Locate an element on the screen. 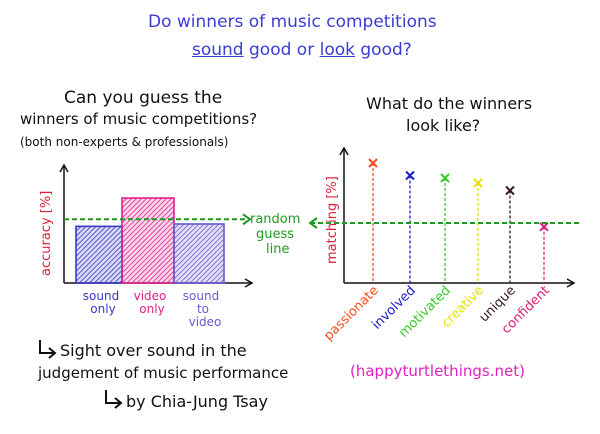 The image size is (600, 434). title-good-question: good? is located at coordinates (386, 50).